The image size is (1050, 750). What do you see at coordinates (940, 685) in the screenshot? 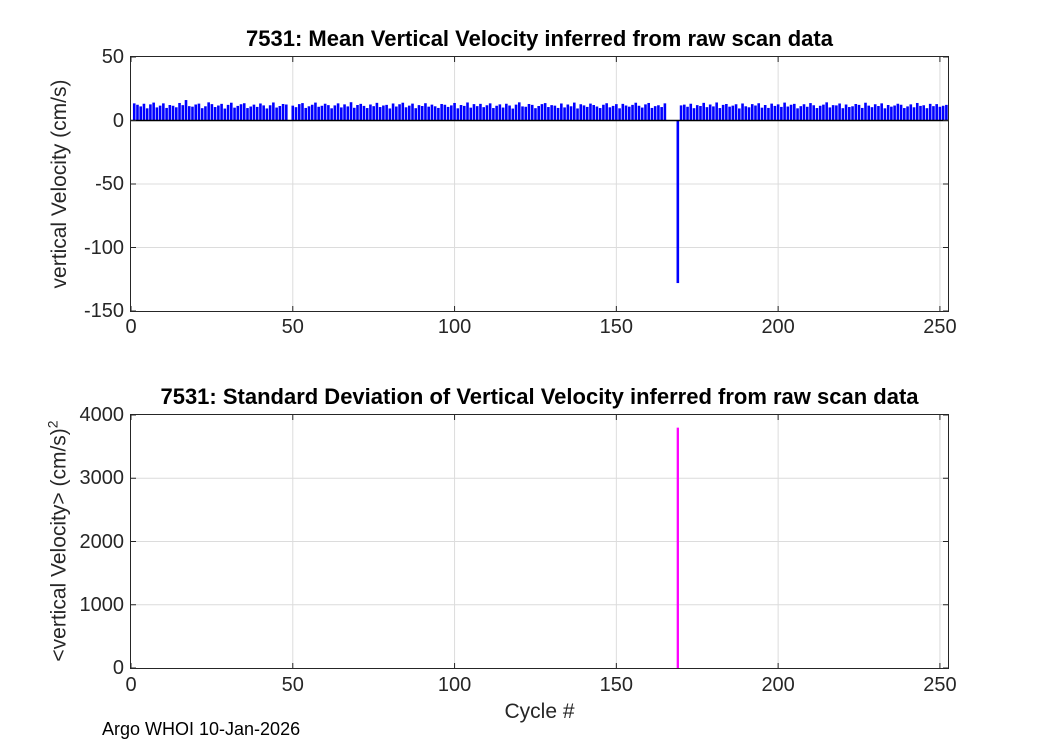
I see `x-tick-label: 250` at bounding box center [940, 685].